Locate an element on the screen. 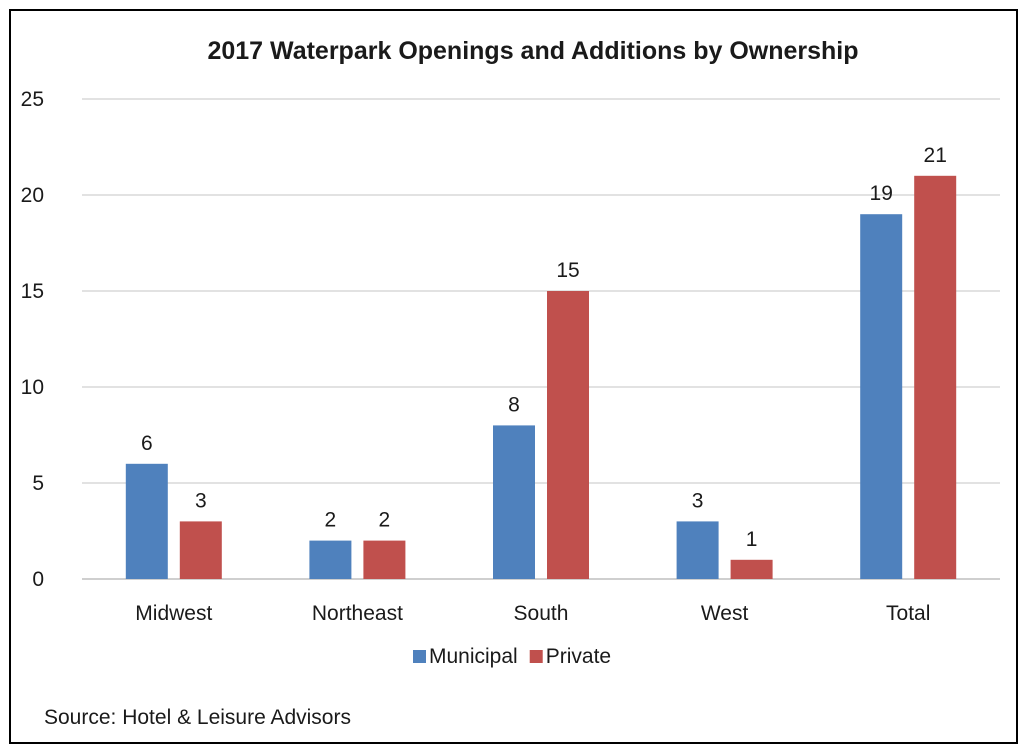 The width and height of the screenshot is (1030, 745). data-label: 6 is located at coordinates (147, 443).